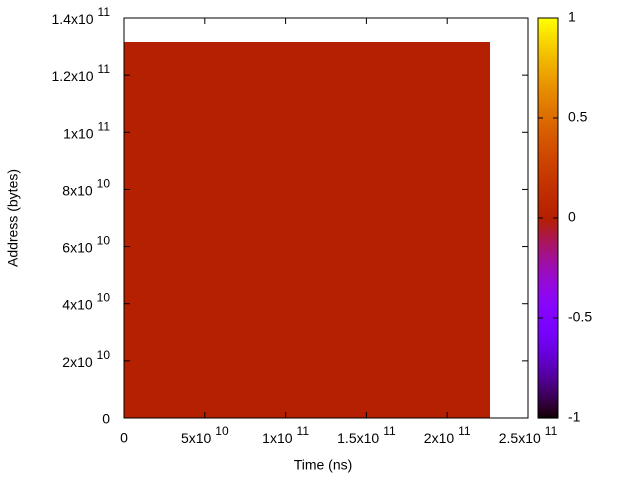 The height and width of the screenshot is (480, 640). I want to click on x-tick-label: 2x10 11, so click(447, 435).